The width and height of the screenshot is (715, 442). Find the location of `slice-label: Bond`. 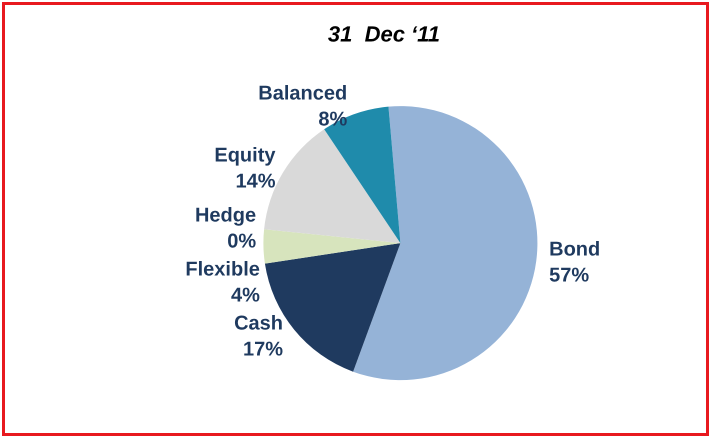

slice-label: Bond is located at coordinates (574, 249).